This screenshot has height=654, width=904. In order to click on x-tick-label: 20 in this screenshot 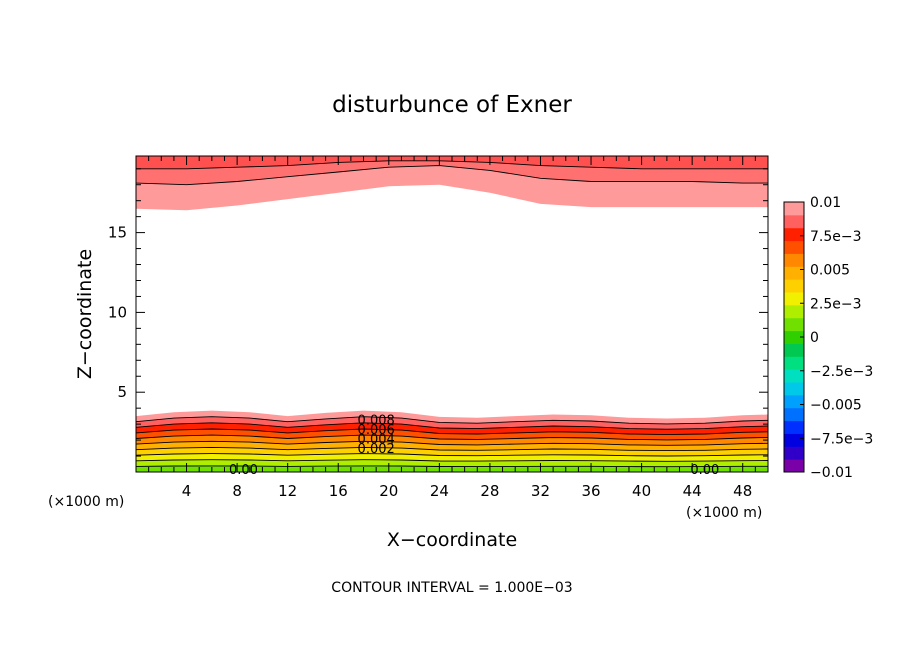, I will do `click(388, 491)`.